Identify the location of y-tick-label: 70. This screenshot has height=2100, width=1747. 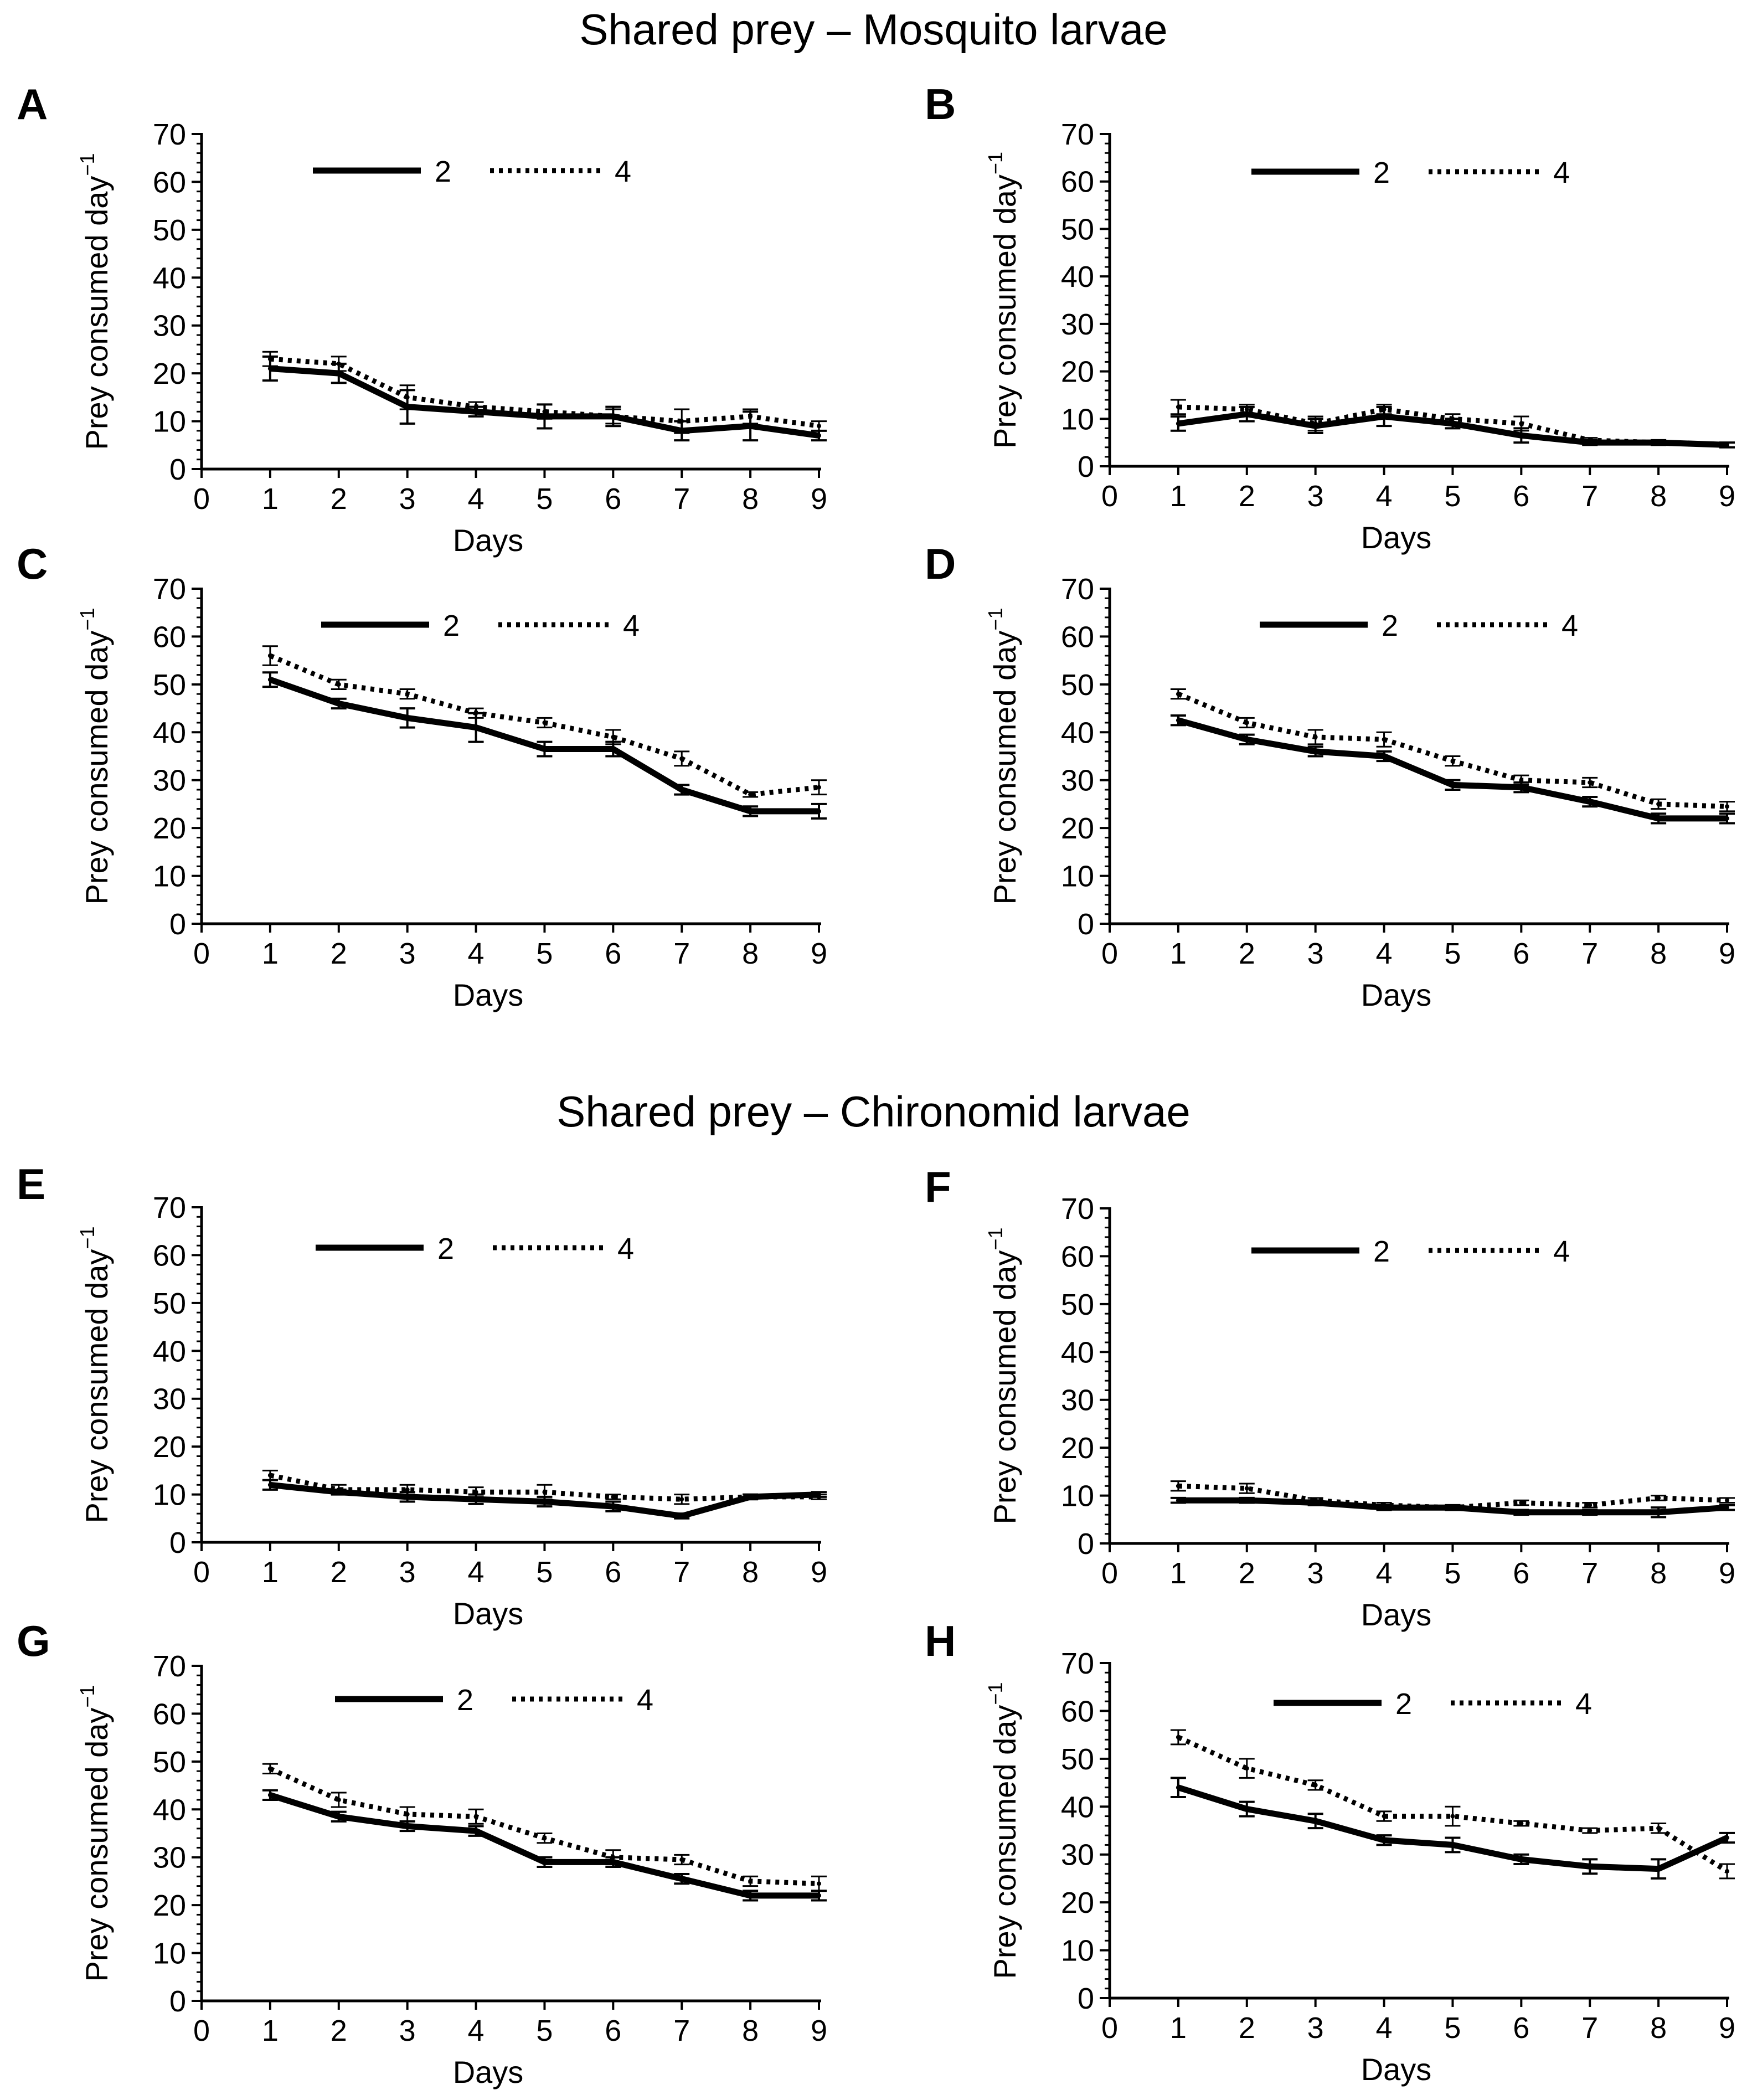
(1077, 1209).